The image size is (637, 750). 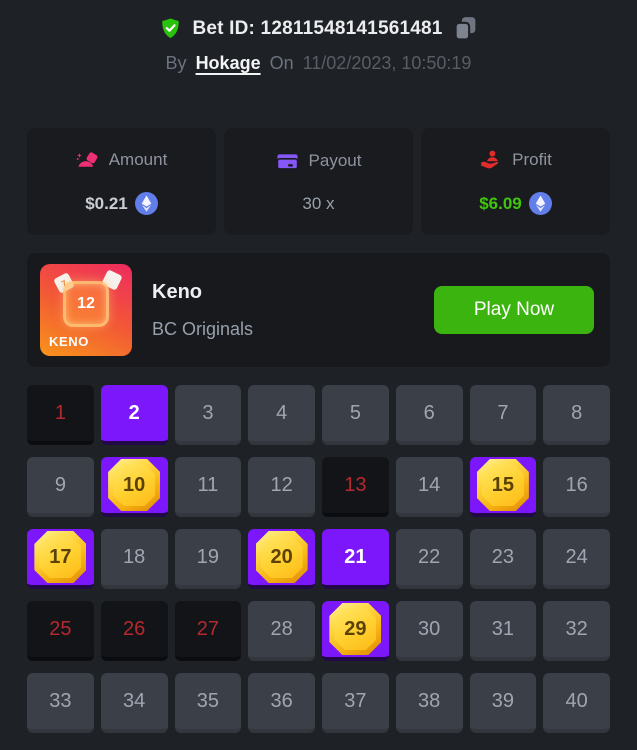 I want to click on keno-tile-23: 23, so click(x=503, y=559).